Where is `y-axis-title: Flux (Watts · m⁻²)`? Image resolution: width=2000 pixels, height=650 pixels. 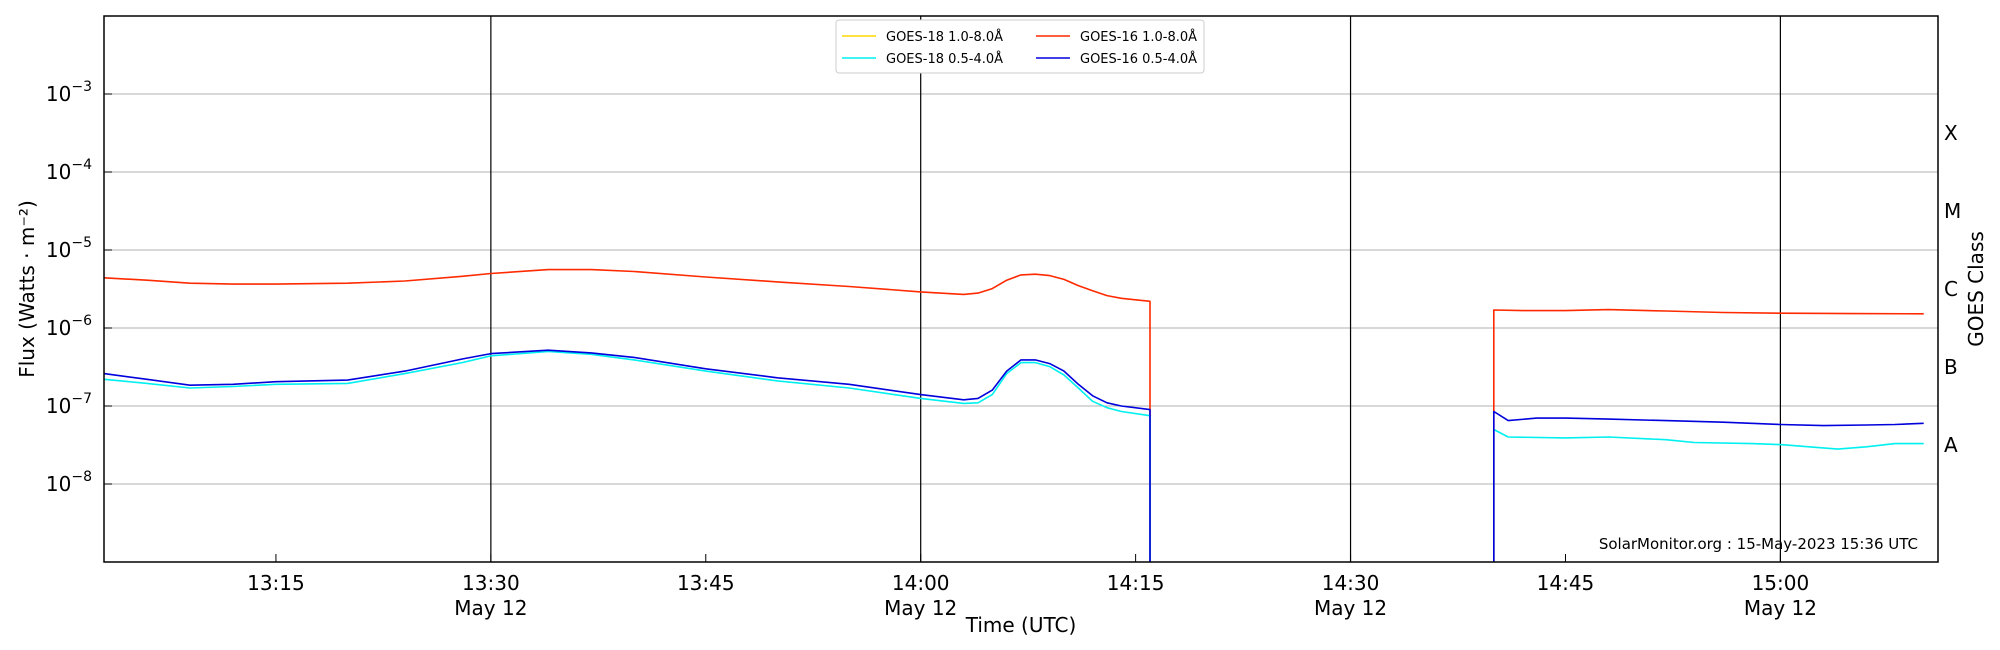 y-axis-title: Flux (Watts · m⁻²) is located at coordinates (27, 289).